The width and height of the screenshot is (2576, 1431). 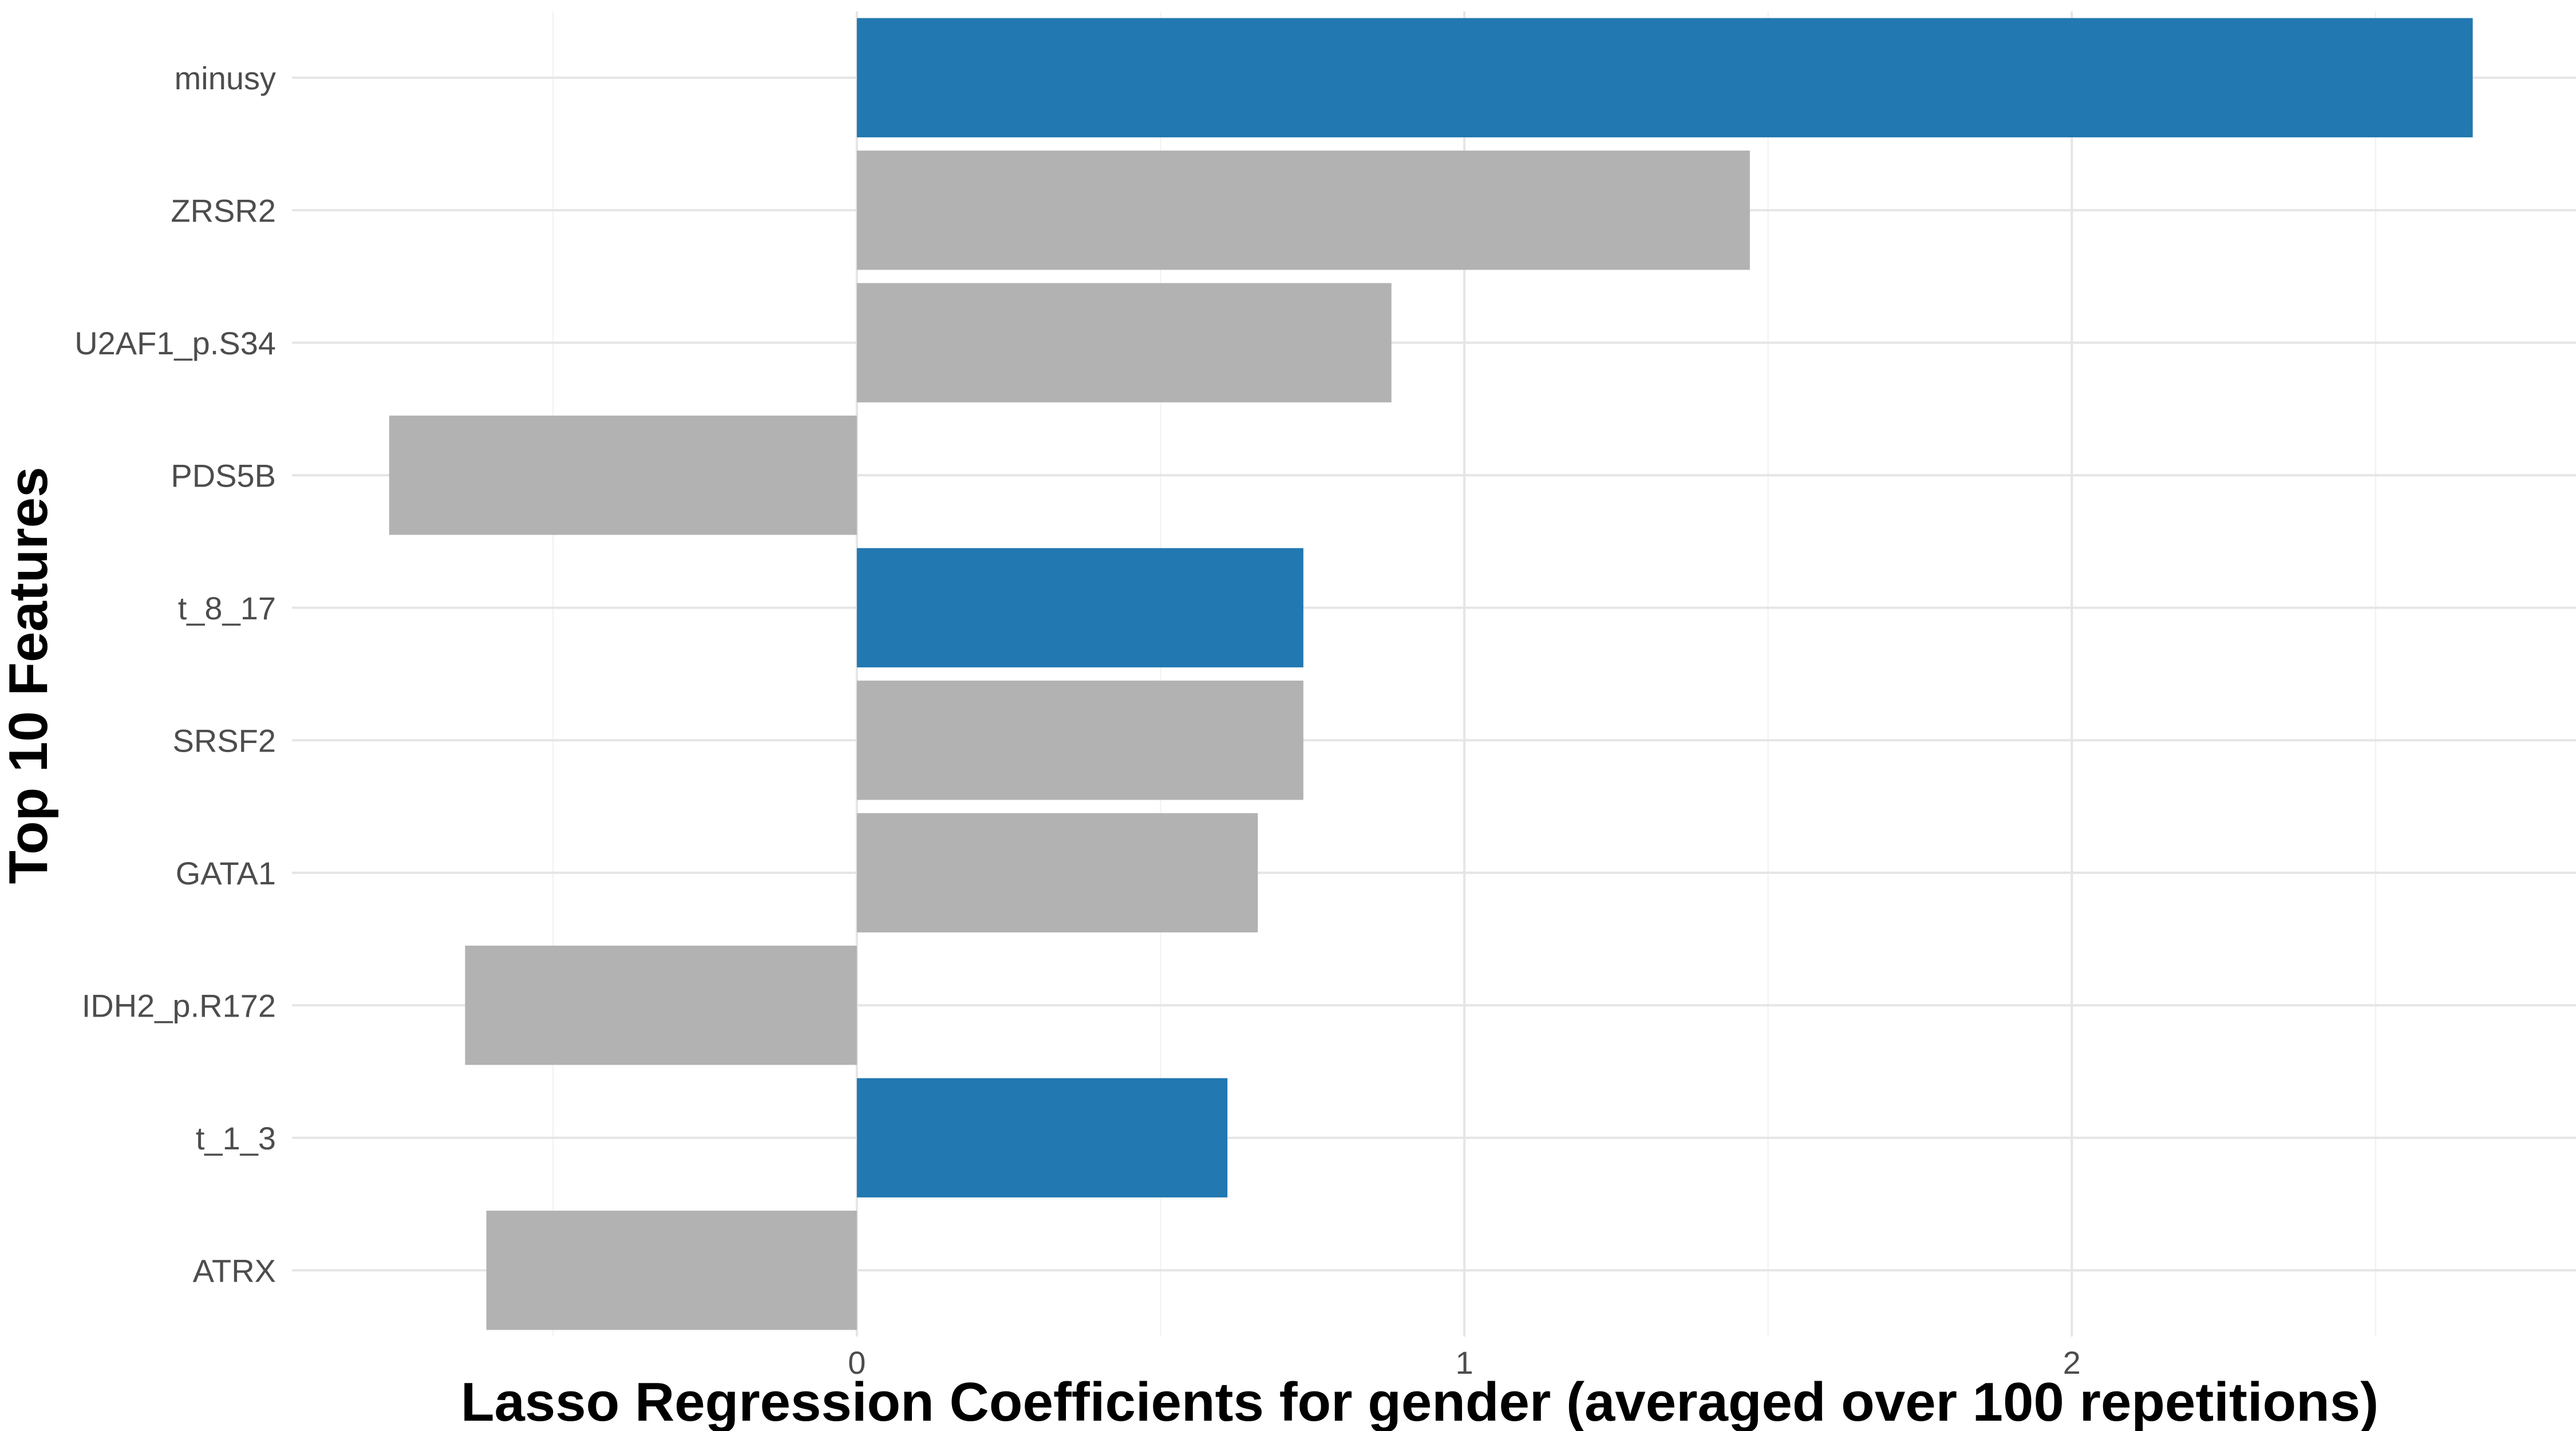 What do you see at coordinates (1303, 210) in the screenshot?
I see `bar-ZRSR2` at bounding box center [1303, 210].